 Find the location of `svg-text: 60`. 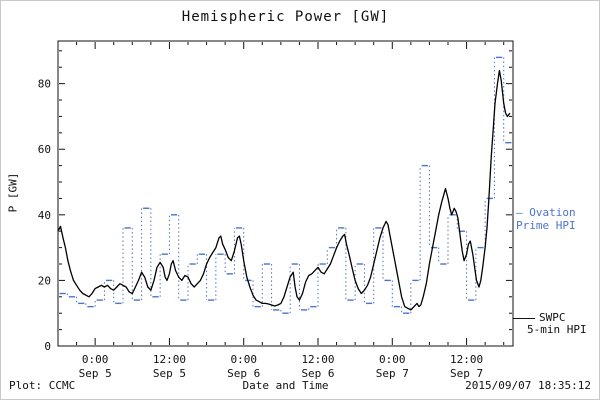

svg-text: 60 is located at coordinates (44, 149).